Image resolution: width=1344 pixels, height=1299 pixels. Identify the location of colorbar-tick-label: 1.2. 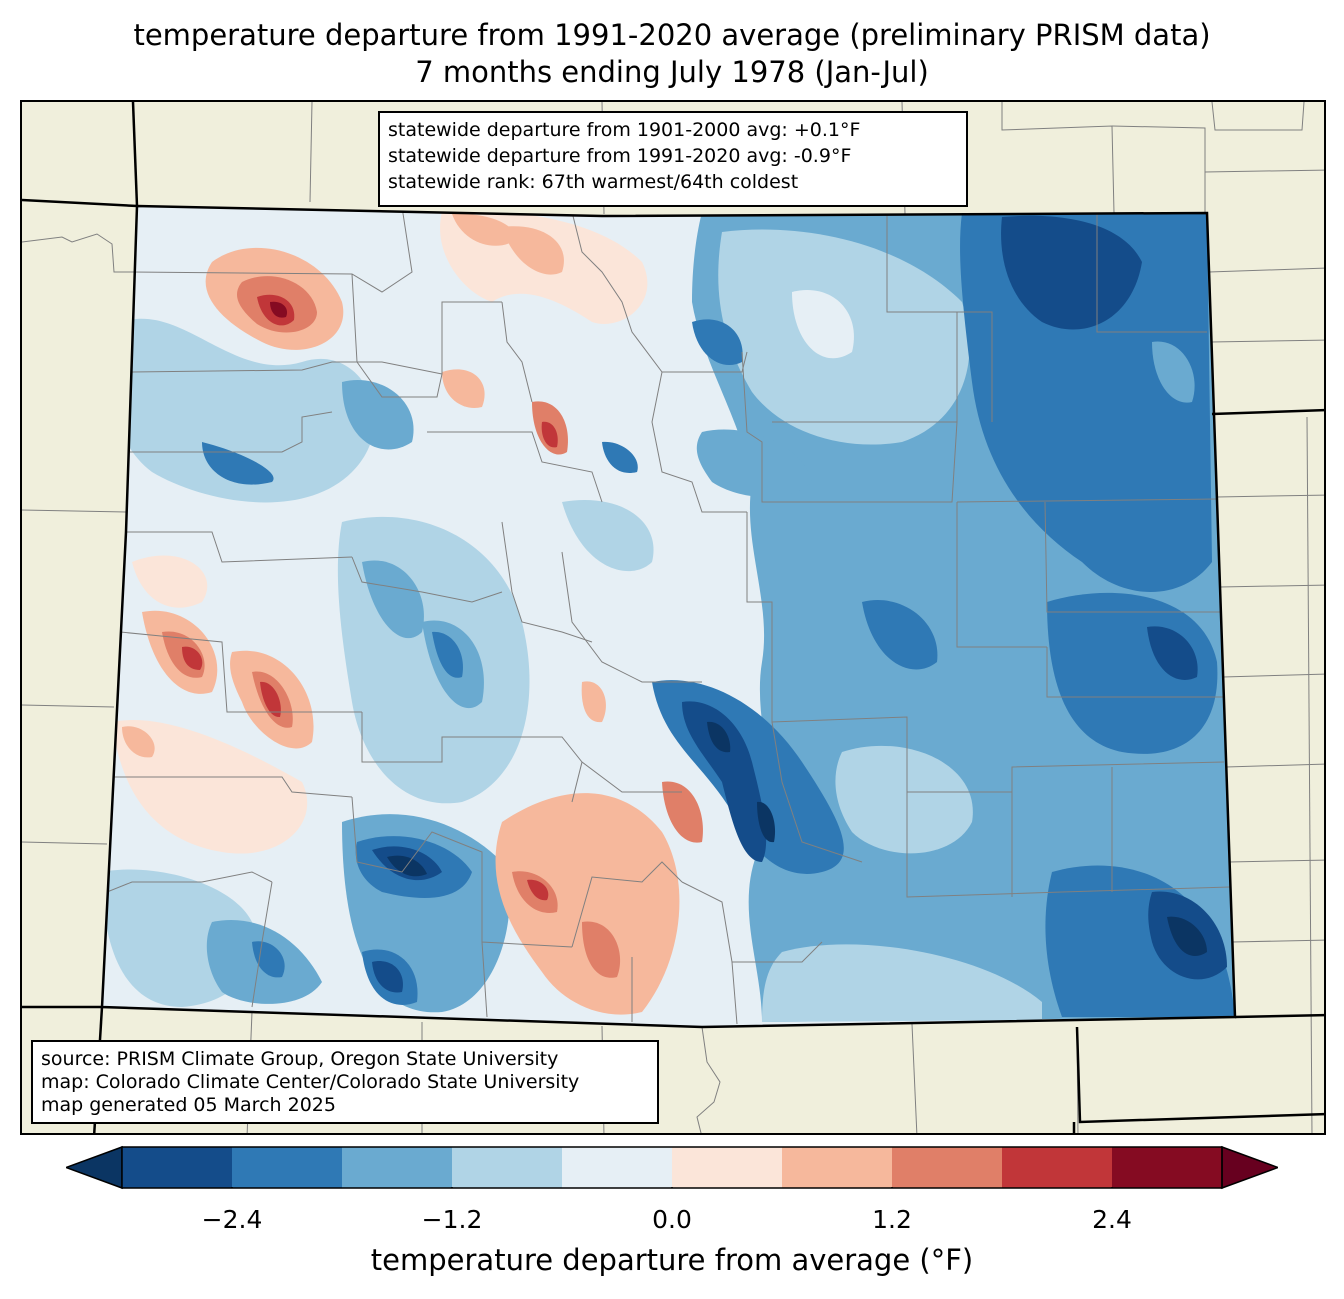
(892, 1219).